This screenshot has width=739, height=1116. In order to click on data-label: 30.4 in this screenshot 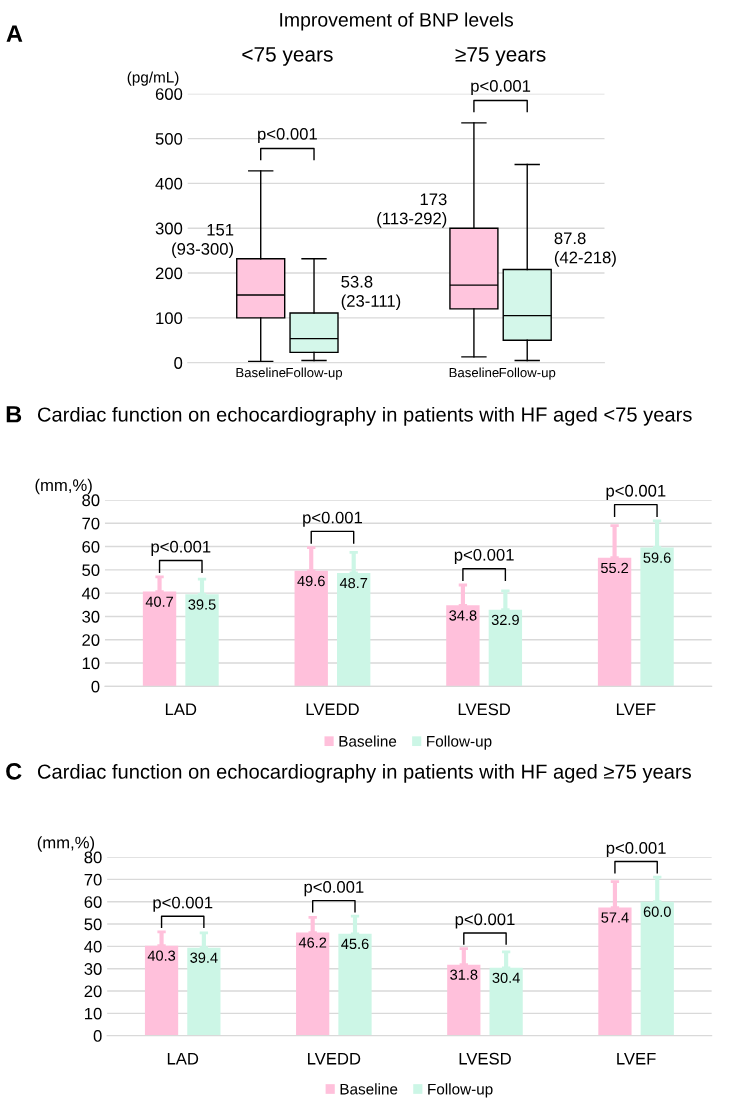, I will do `click(506, 977)`.